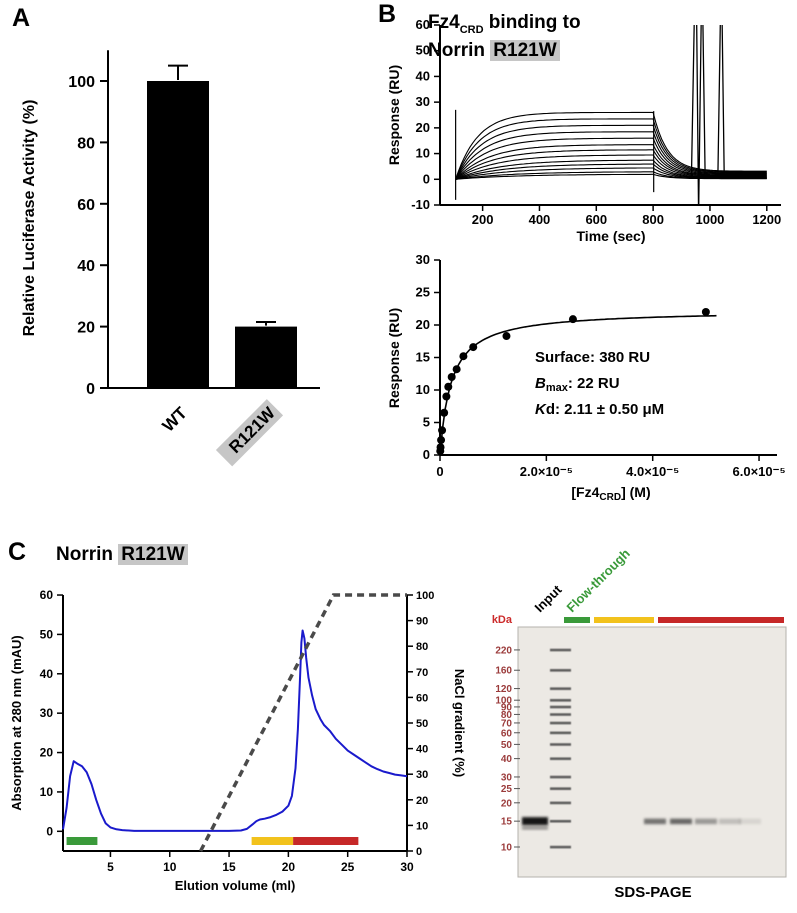  I want to click on annotation-bmax: Bmax: 22 RU, so click(577, 384).